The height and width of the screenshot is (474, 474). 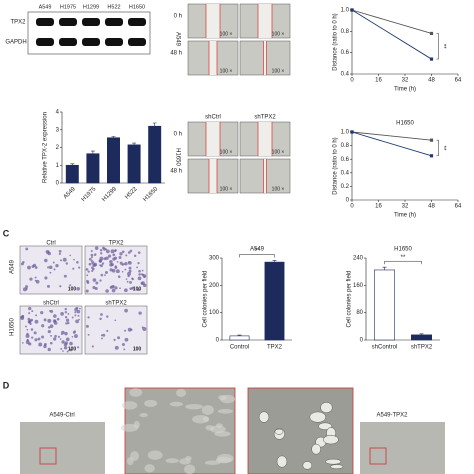 I want to click on bracket, so click(x=403, y=262).